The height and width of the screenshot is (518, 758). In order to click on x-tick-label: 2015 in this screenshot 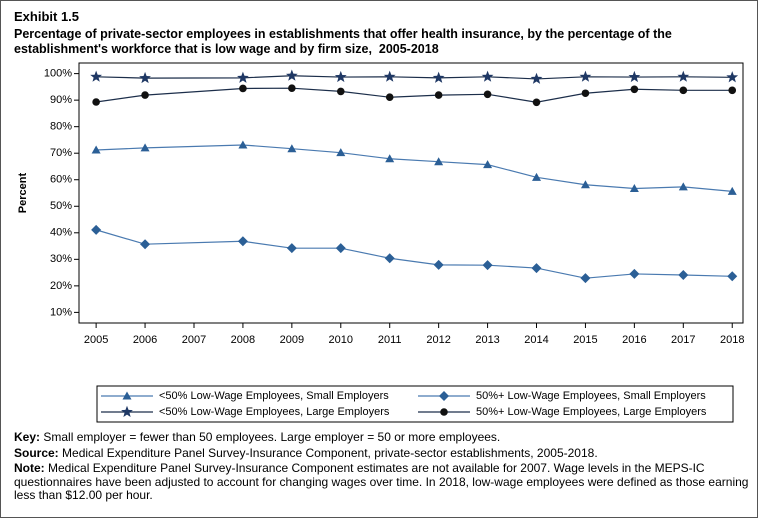, I will do `click(585, 340)`.